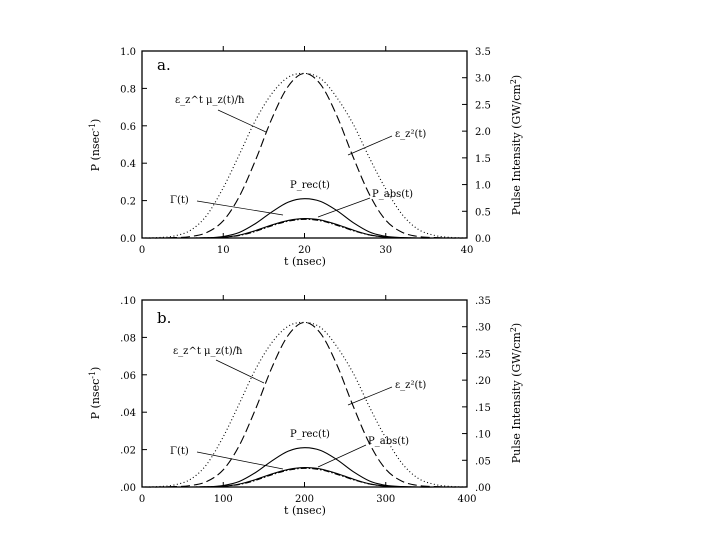  I want to click on y2-axis-title-main: Pulse Intensity (GW/cm, so click(516, 398).